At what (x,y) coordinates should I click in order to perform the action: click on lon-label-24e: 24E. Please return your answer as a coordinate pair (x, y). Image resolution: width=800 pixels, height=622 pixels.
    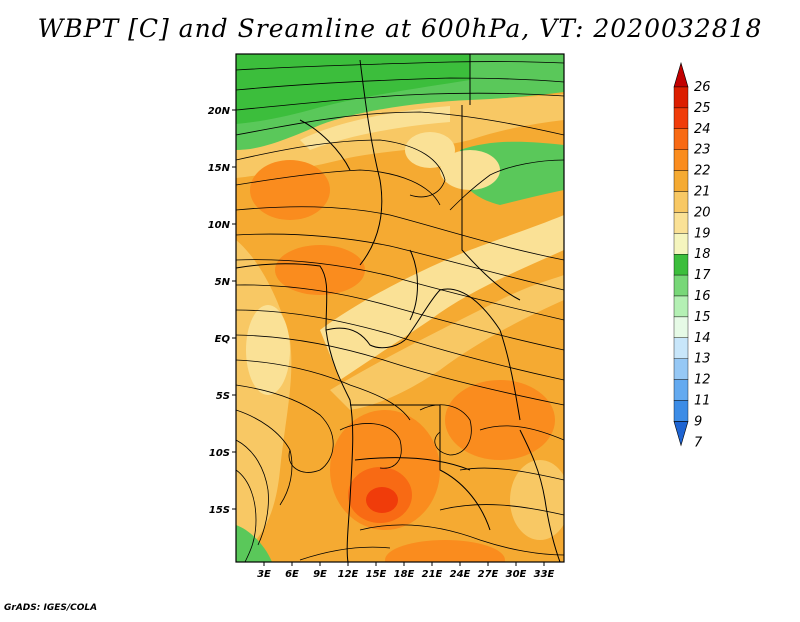
    Looking at the image, I should click on (460, 574).